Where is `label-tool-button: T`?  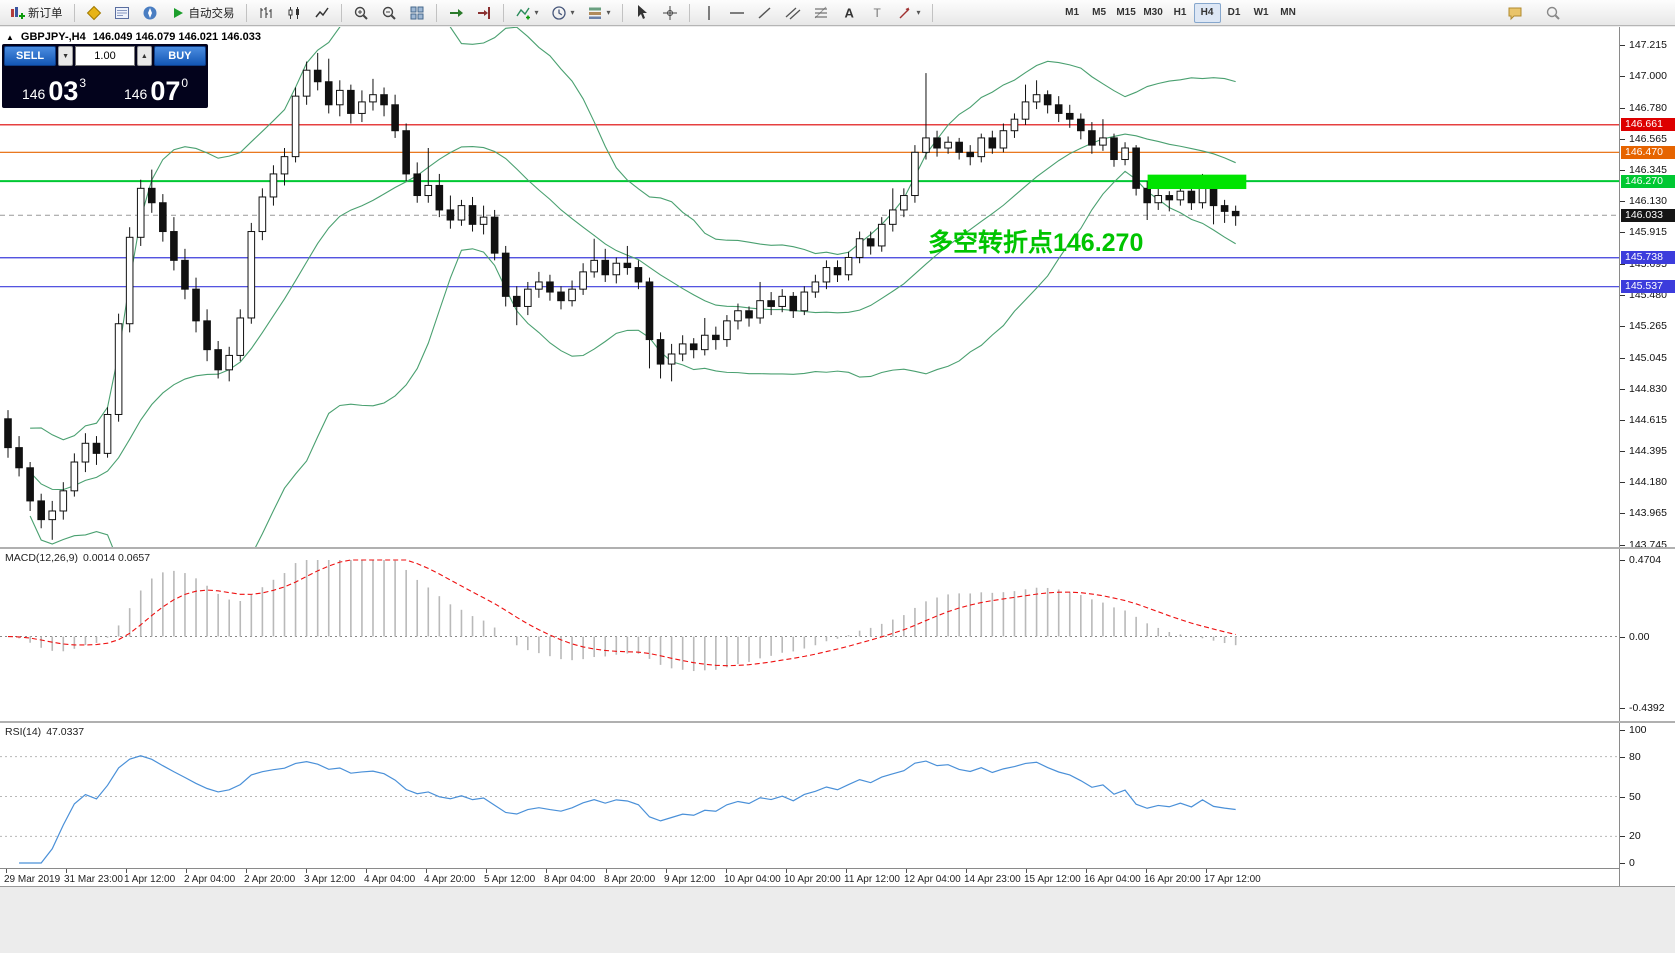
label-tool-button: T is located at coordinates (877, 13).